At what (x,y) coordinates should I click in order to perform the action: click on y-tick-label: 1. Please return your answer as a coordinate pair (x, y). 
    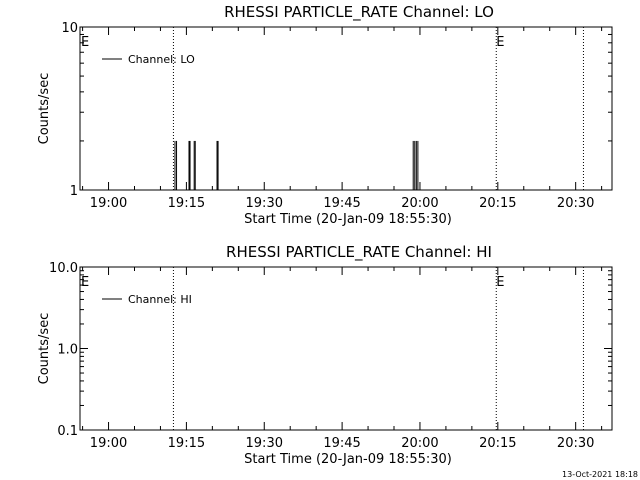
    Looking at the image, I should click on (74, 191).